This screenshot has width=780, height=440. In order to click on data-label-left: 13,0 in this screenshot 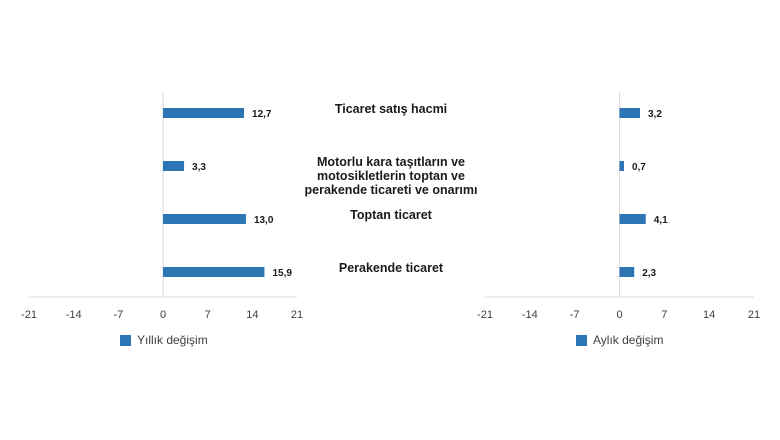, I will do `click(264, 220)`.